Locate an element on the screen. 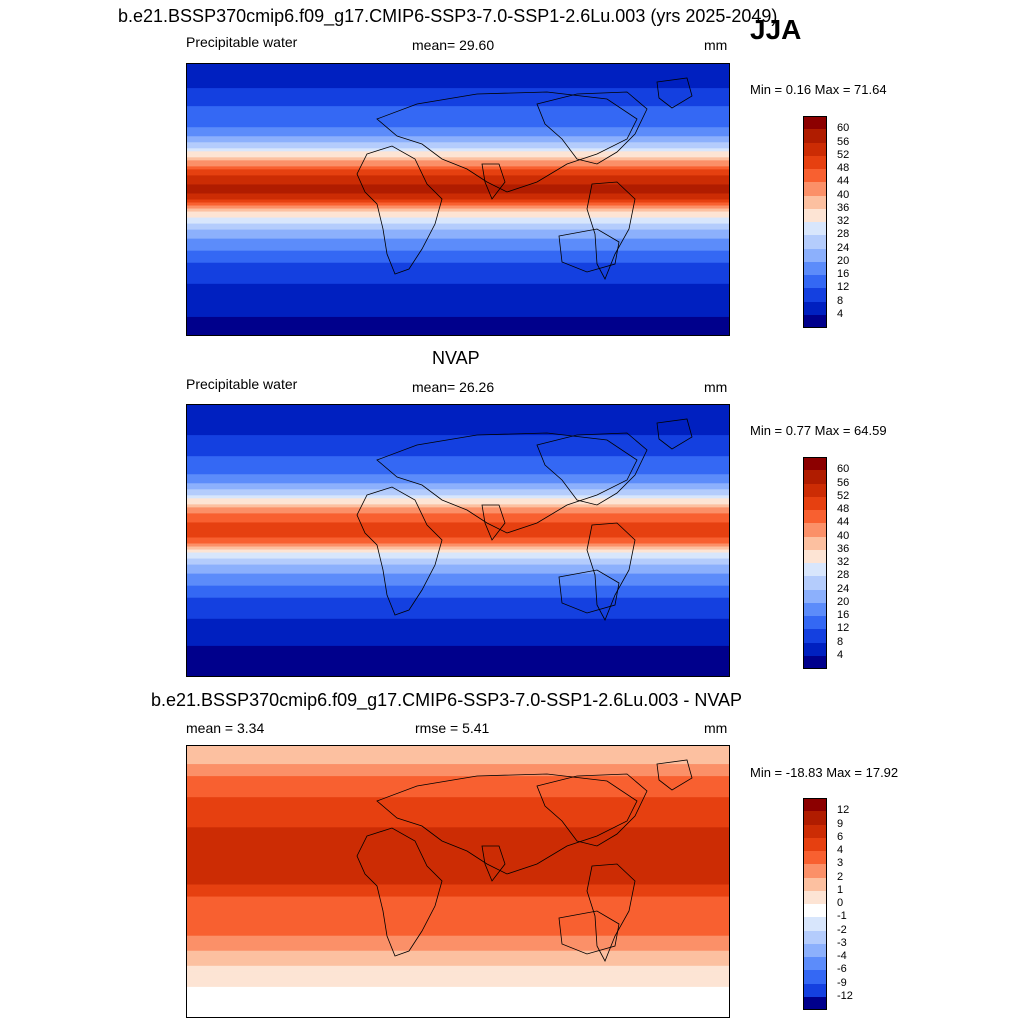 This screenshot has width=1024, height=1024. colorbar-tick-label: 32 is located at coordinates (843, 221).